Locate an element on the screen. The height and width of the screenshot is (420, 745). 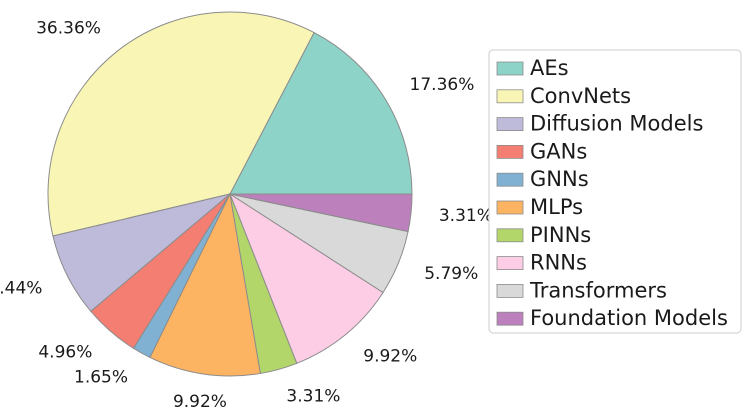
pie-label-gnns: 1.65% is located at coordinates (101, 378).